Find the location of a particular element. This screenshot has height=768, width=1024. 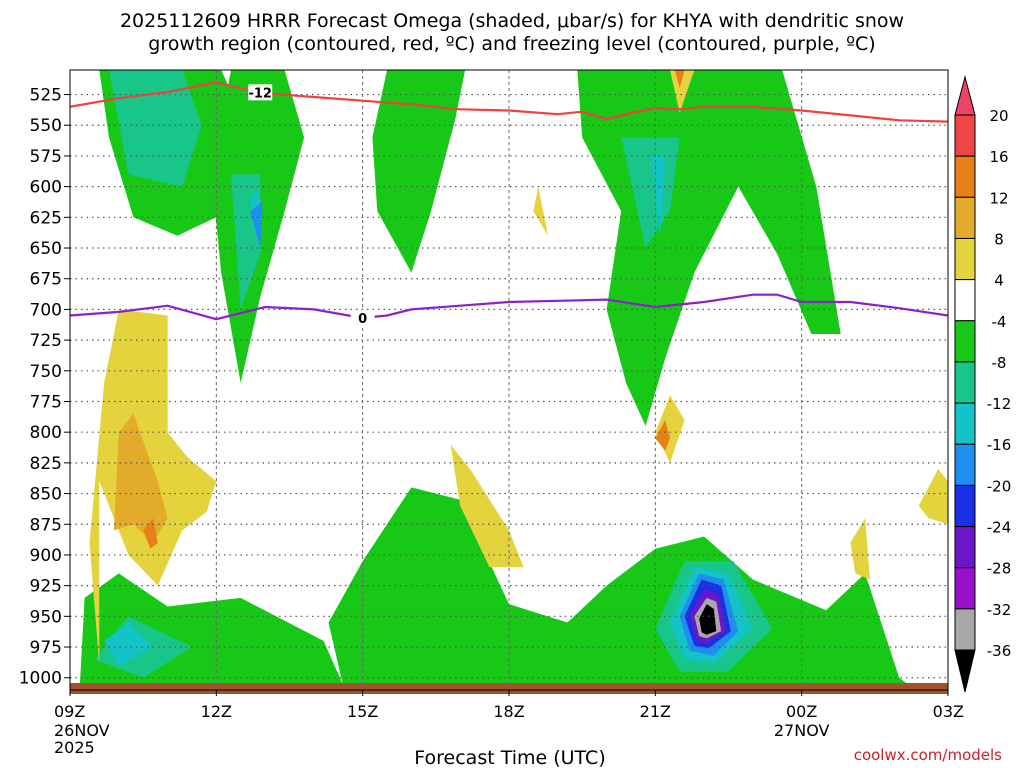

colorbar-label-9: -20 is located at coordinates (999, 486).